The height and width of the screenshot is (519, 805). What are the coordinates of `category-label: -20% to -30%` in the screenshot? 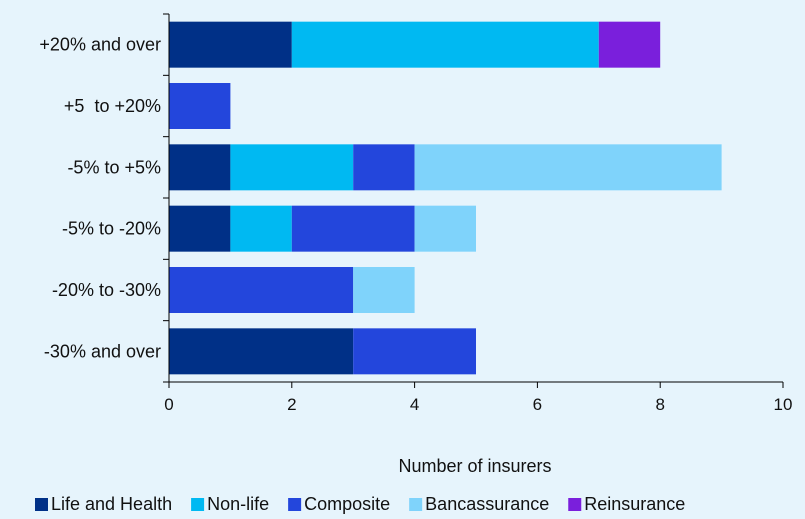 It's located at (106, 290).